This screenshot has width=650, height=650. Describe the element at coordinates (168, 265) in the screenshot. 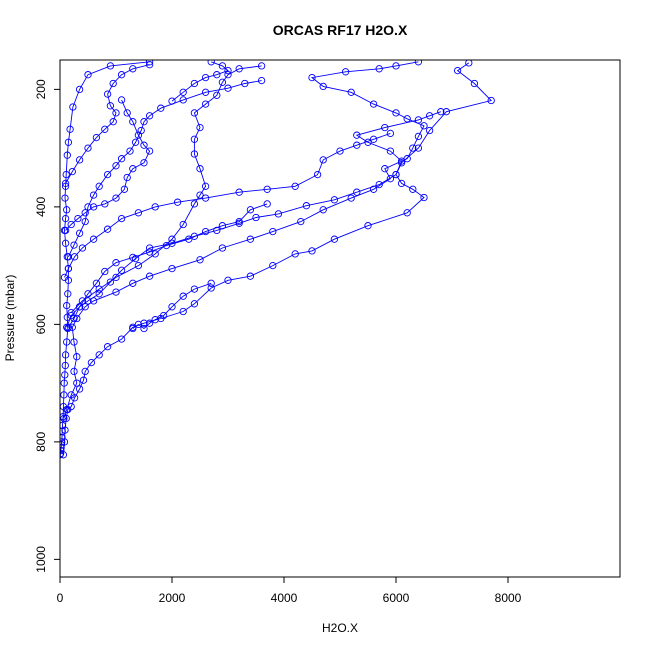

I see `series-6-line` at that location.